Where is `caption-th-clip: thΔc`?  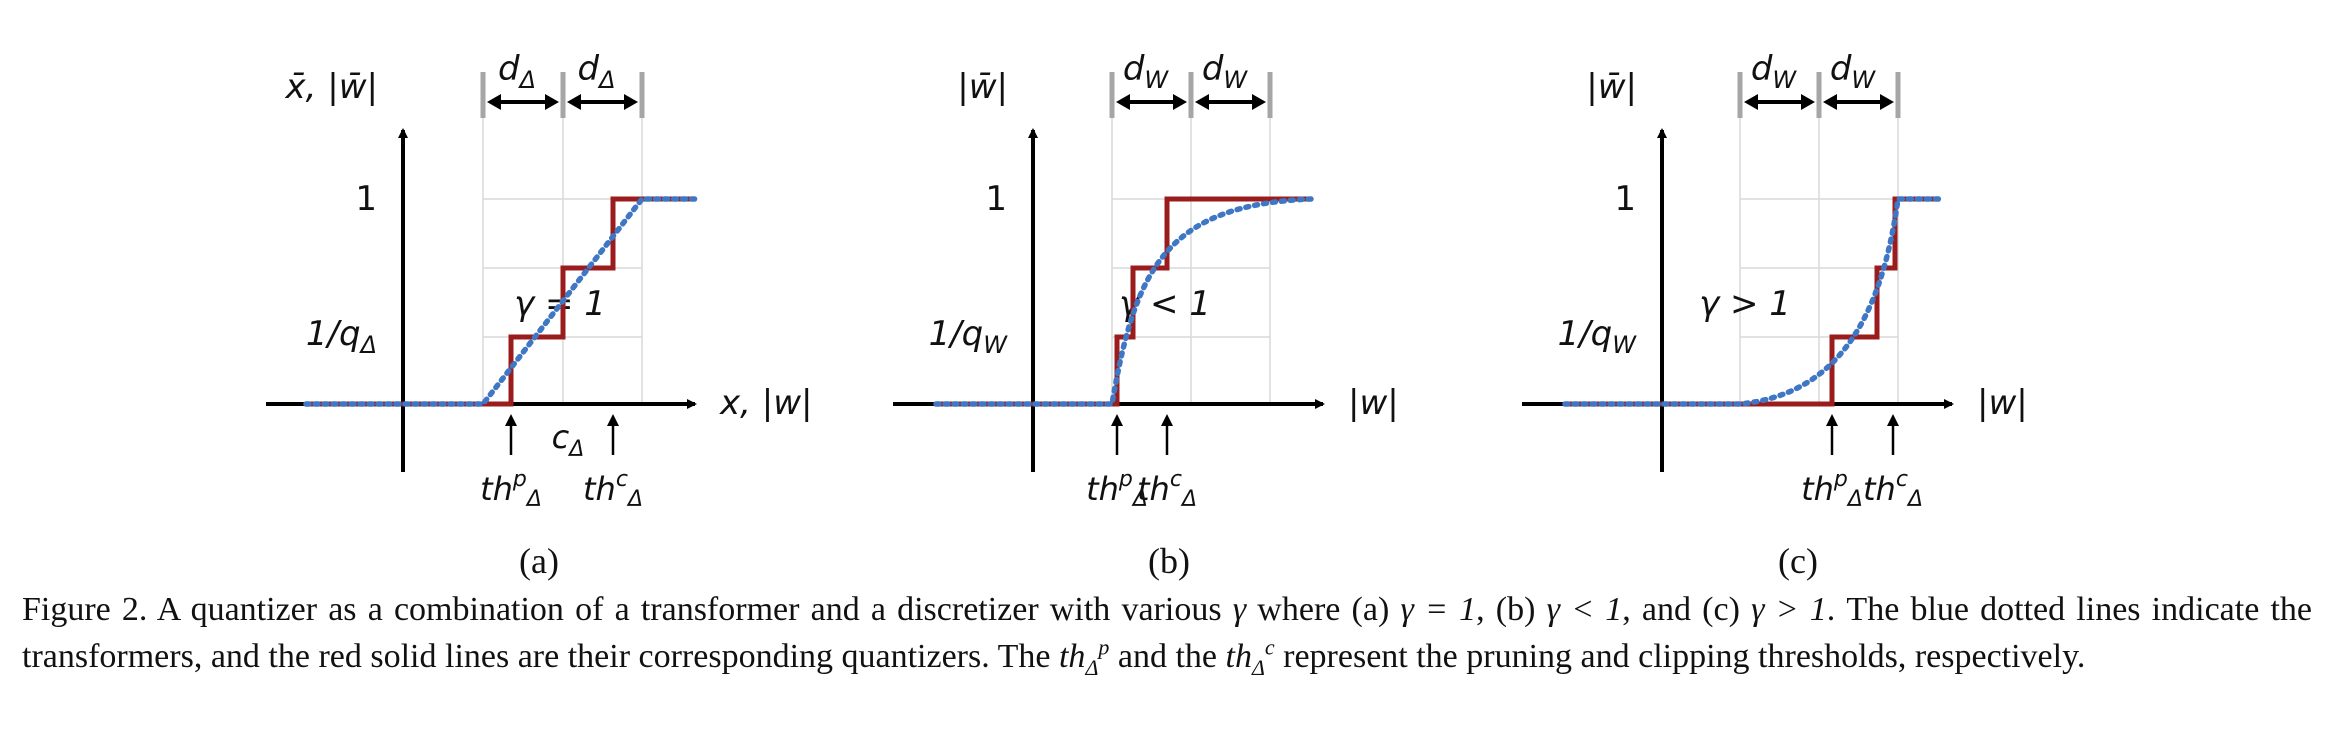
caption-th-clip: thΔc is located at coordinates (1250, 657).